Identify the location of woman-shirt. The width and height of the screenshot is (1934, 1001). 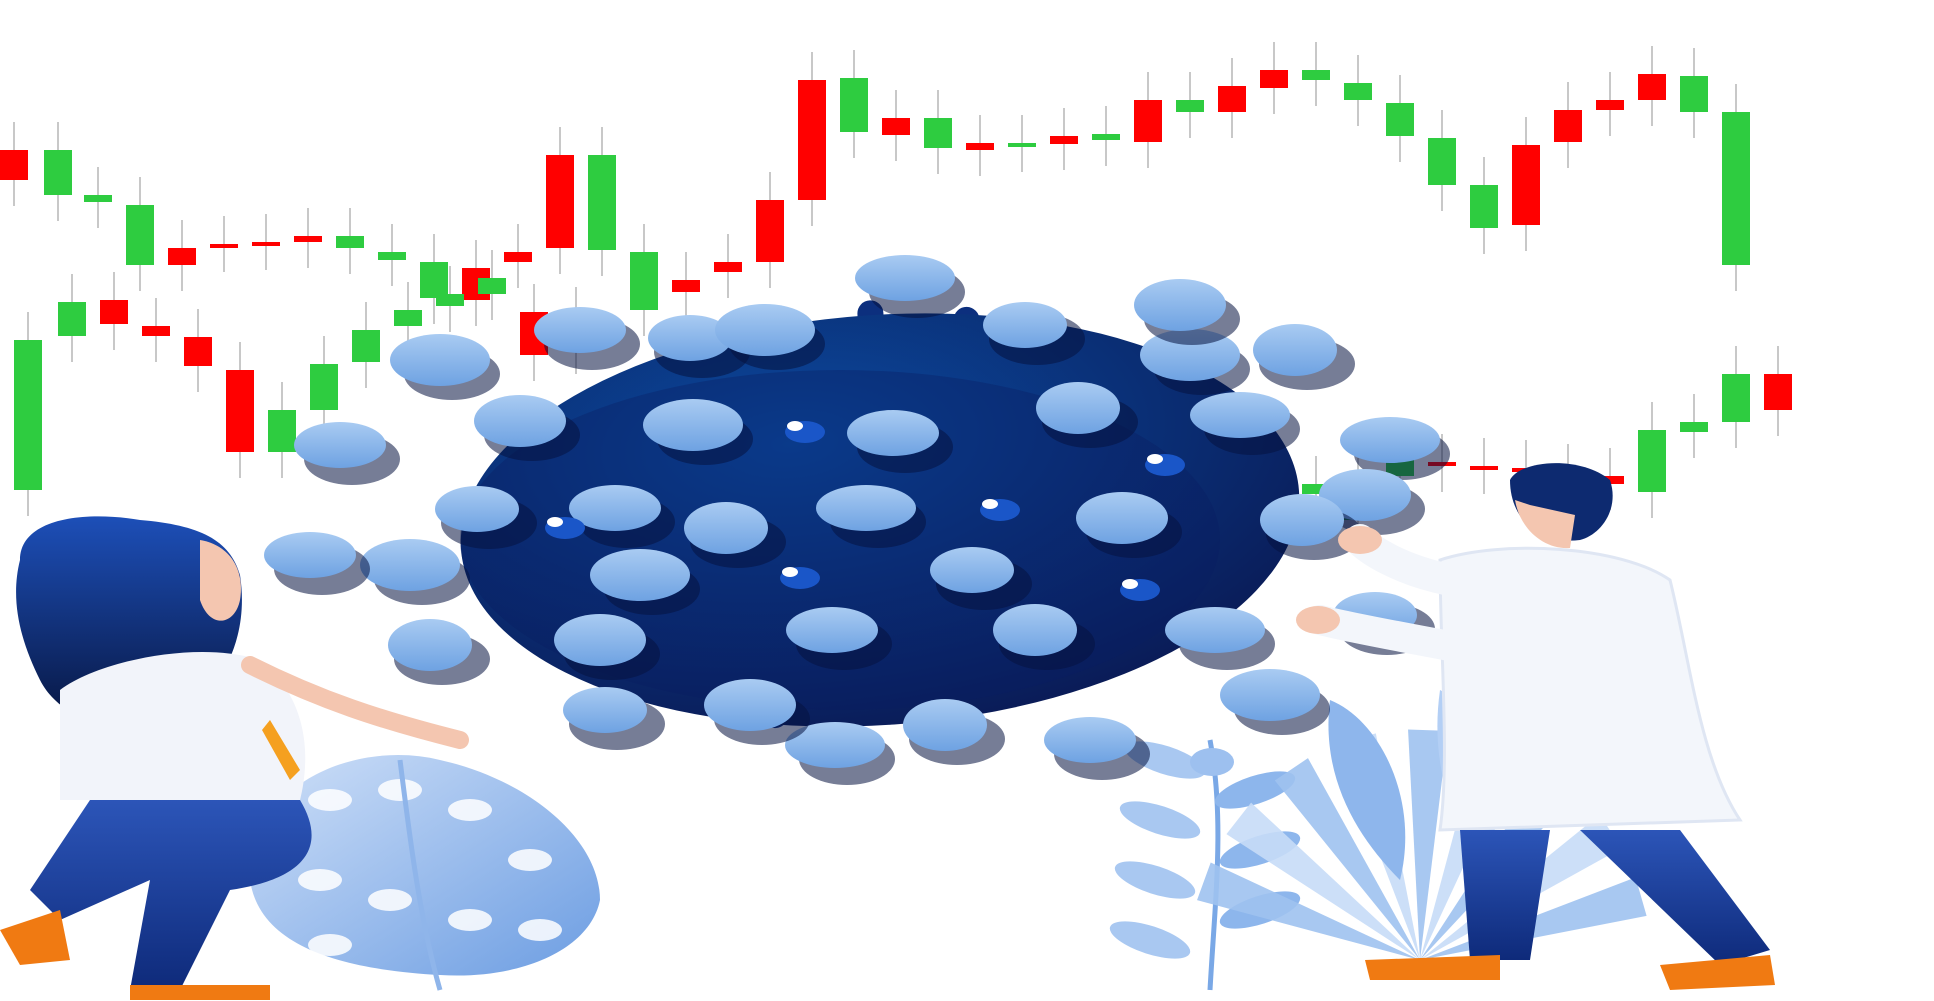
(183, 725).